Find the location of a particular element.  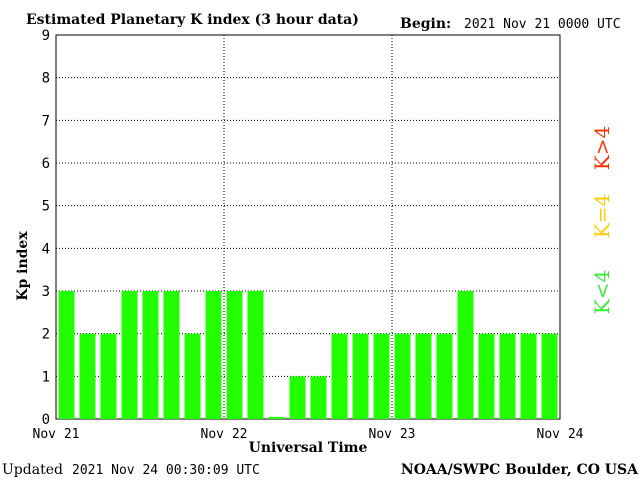

updated-value: 2021 Nov 24 00:30:09 UTC is located at coordinates (166, 470).